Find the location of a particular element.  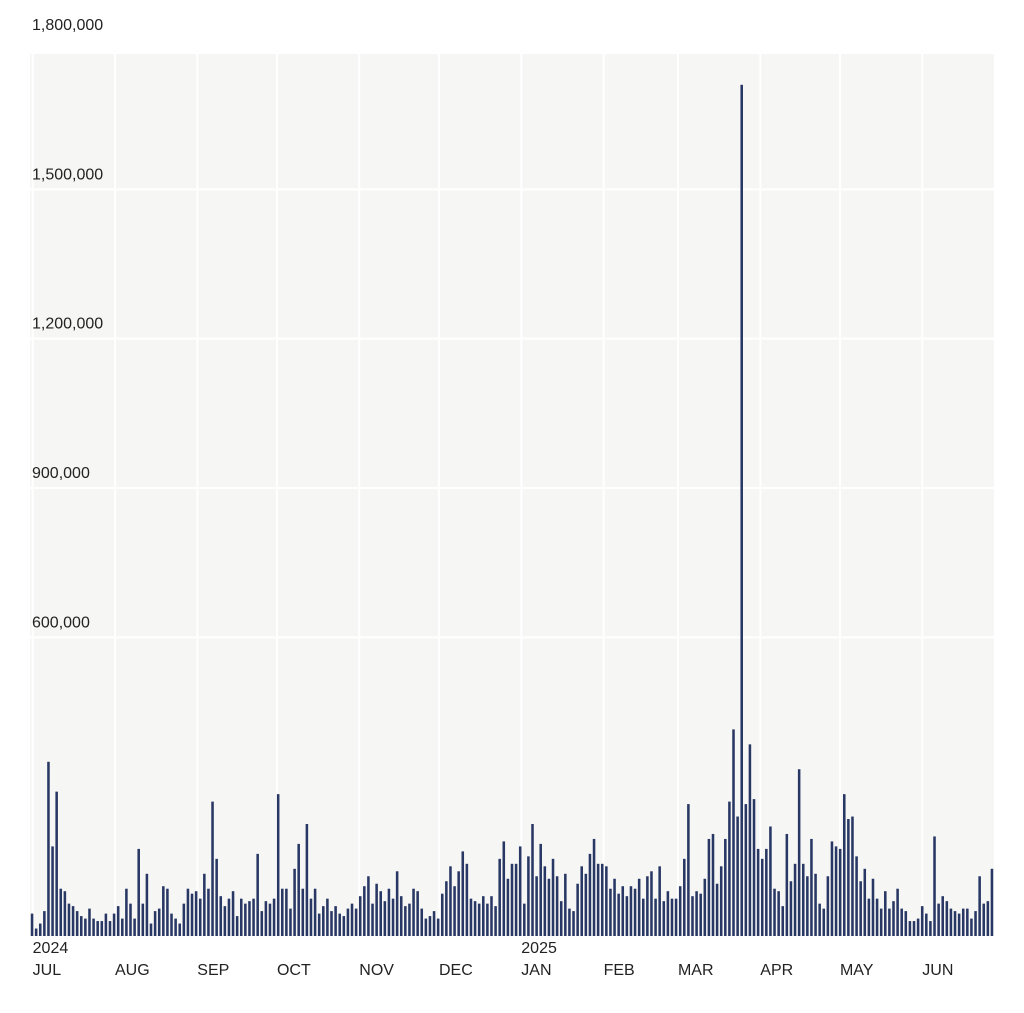

x-tick-label: JUN is located at coordinates (937, 970).